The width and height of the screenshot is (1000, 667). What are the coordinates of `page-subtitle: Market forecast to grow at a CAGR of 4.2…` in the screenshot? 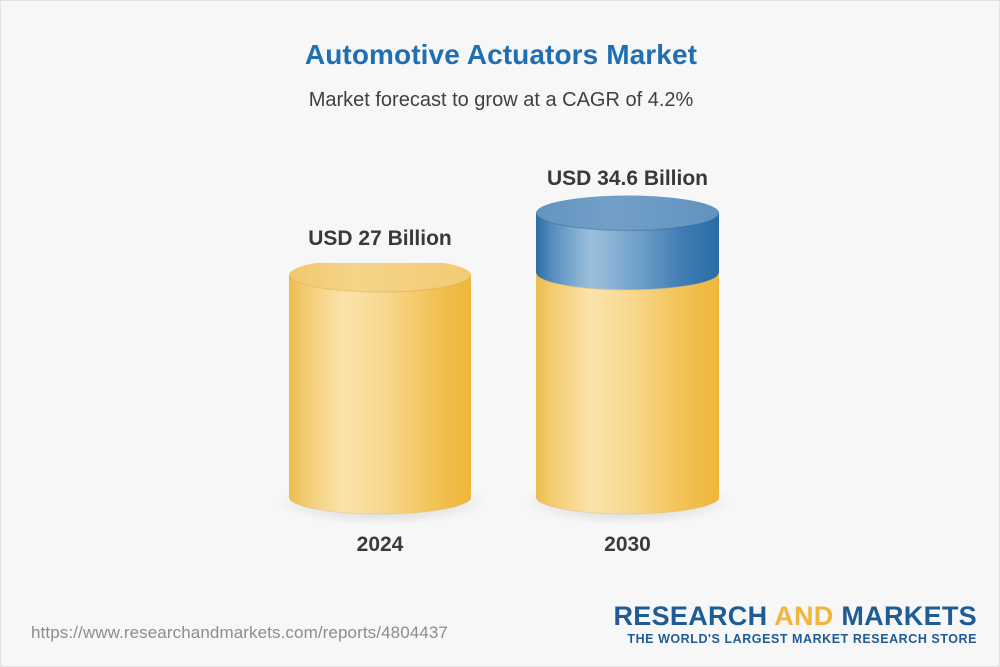 It's located at (501, 100).